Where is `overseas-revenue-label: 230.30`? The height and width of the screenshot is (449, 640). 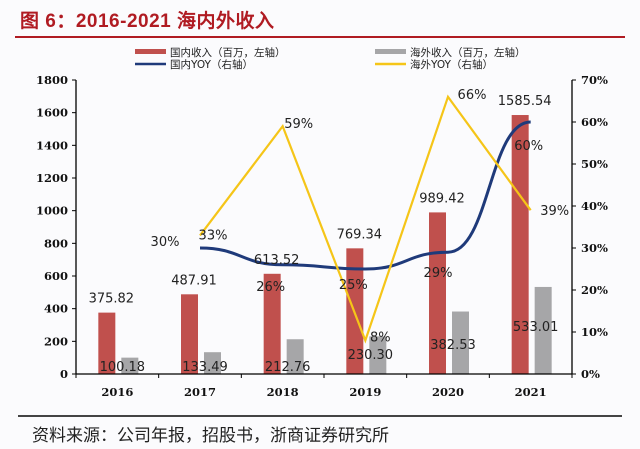 overseas-revenue-label: 230.30 is located at coordinates (371, 355).